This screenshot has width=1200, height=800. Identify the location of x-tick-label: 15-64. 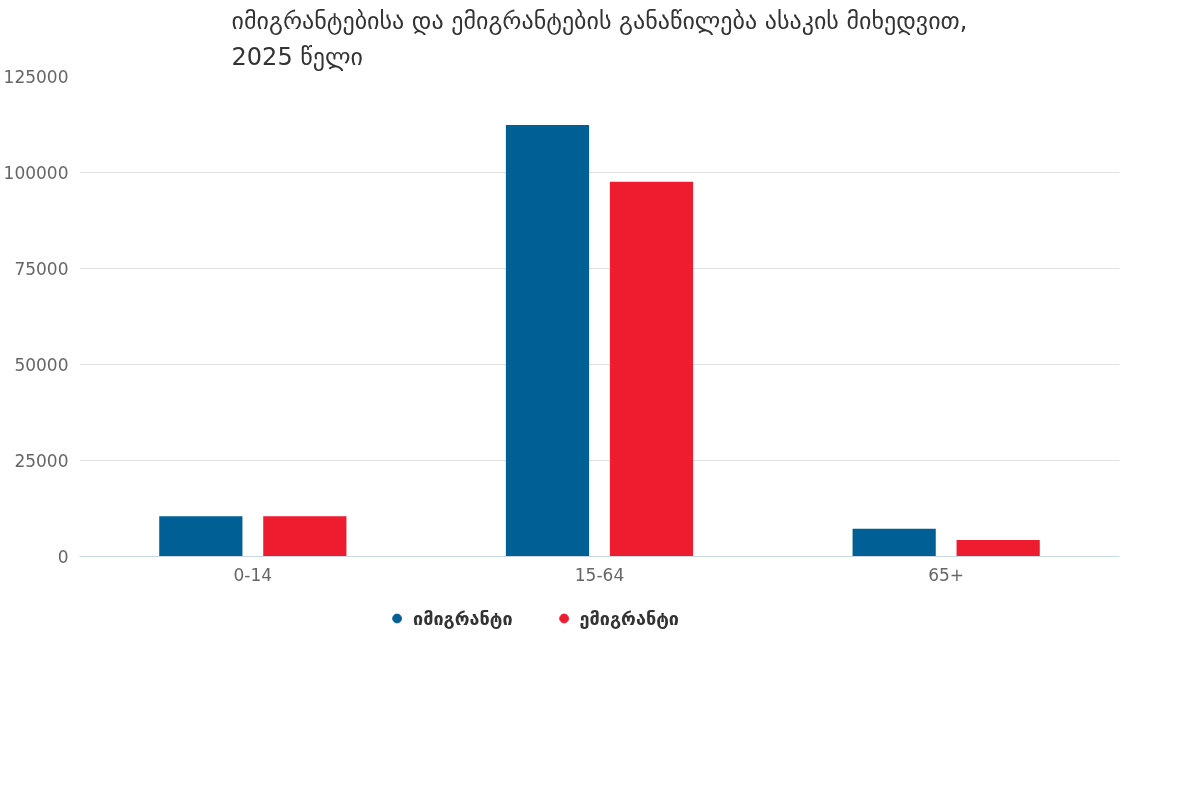
(599, 574).